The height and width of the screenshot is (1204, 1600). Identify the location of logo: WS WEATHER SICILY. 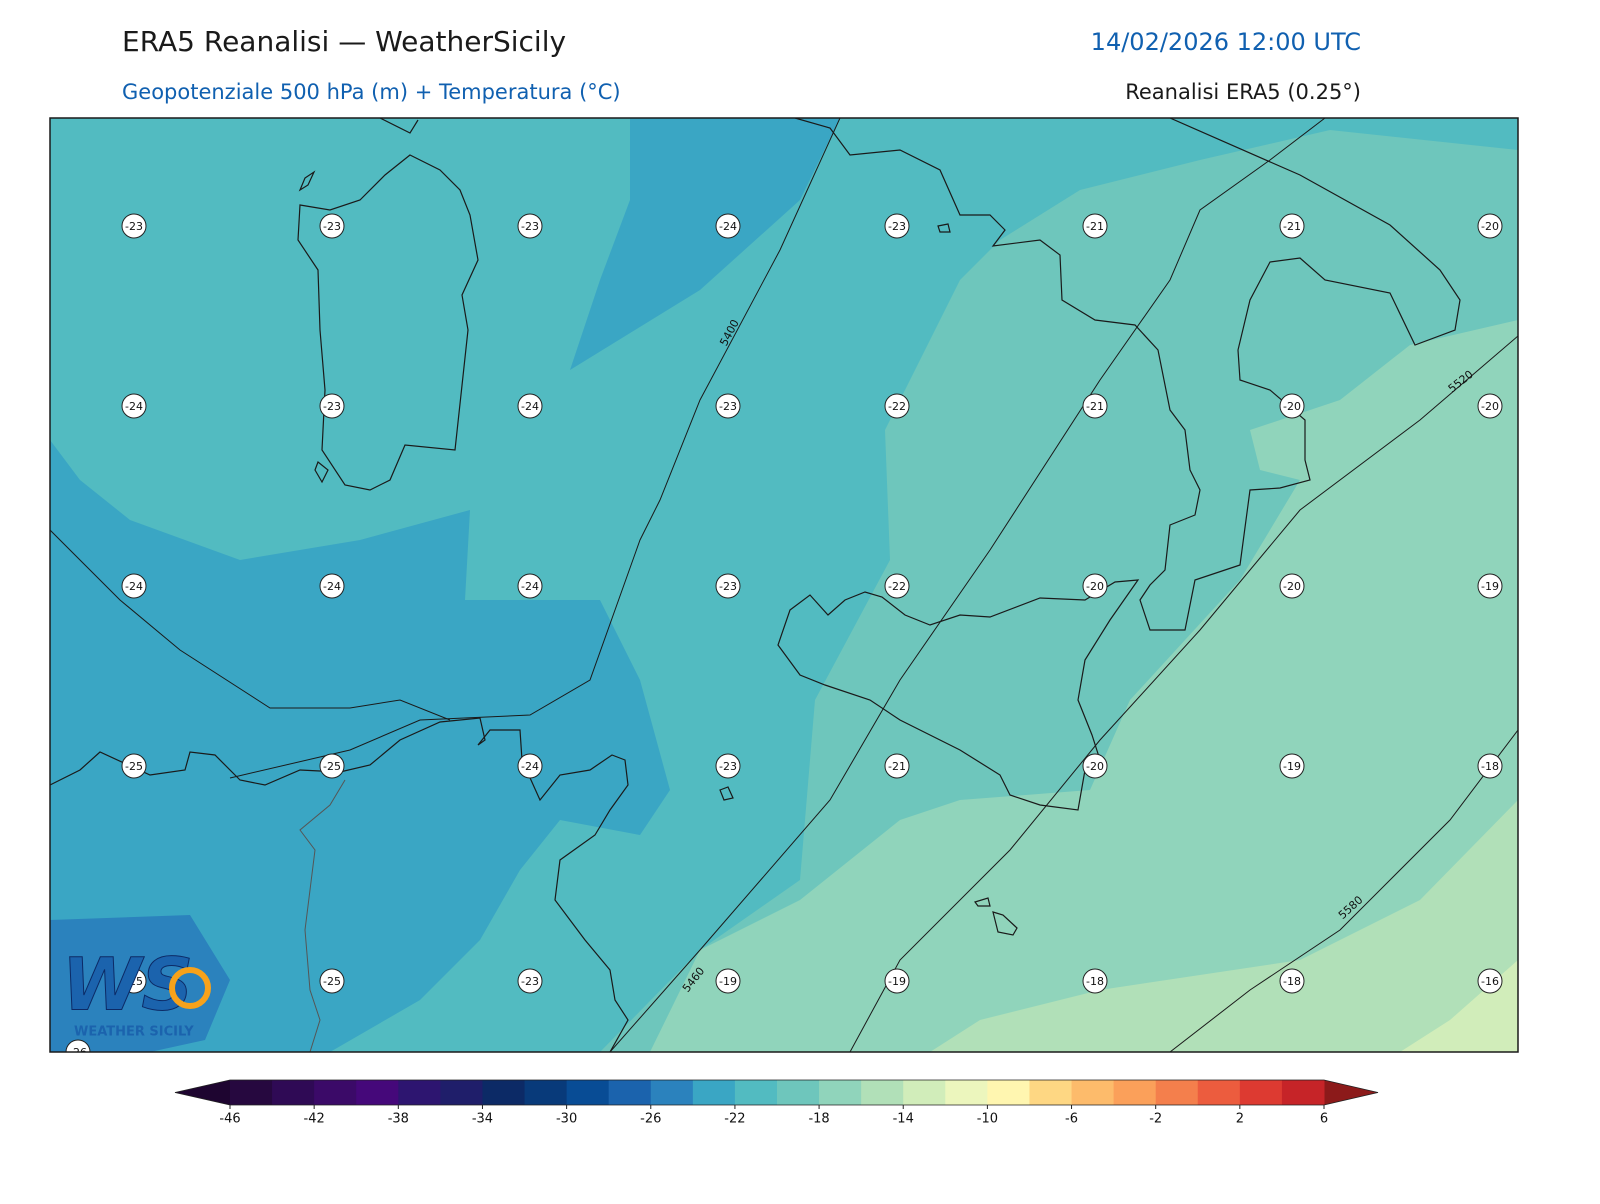
(136, 991).